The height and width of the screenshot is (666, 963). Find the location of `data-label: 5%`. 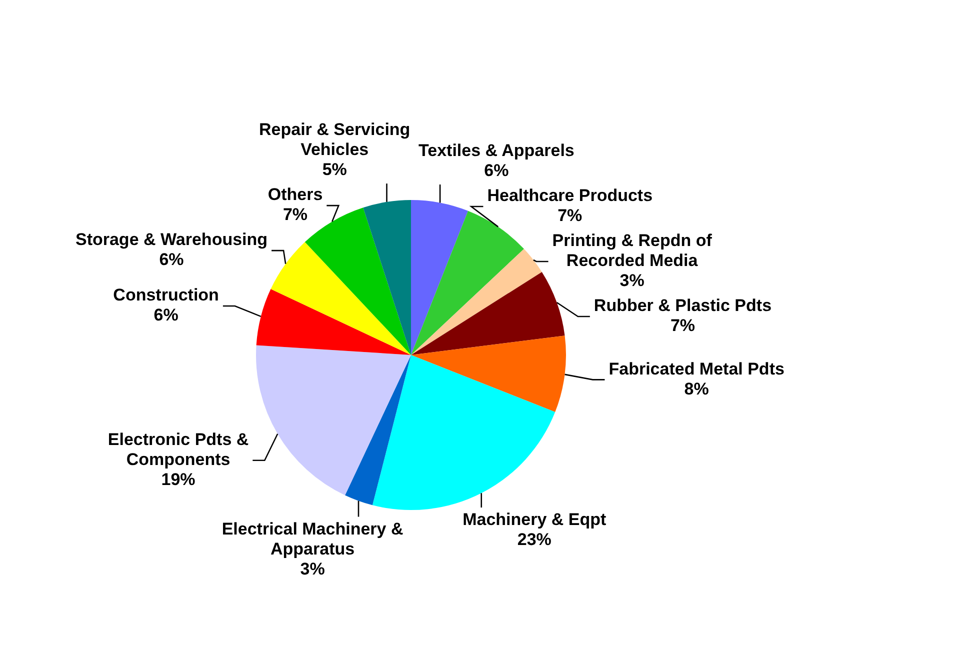

data-label: 5% is located at coordinates (334, 170).